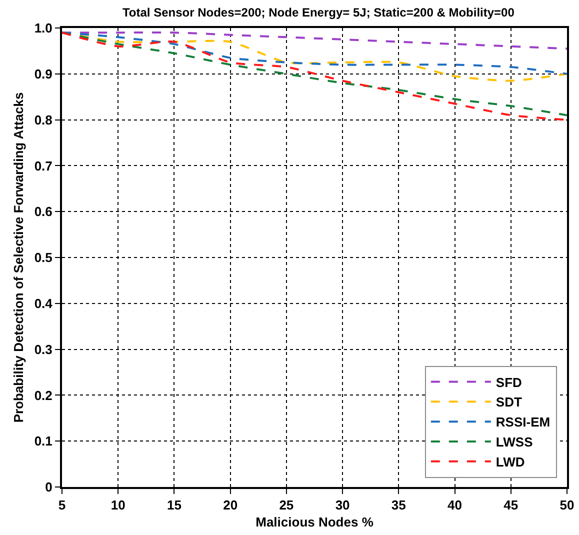  What do you see at coordinates (43, 166) in the screenshot?
I see `y-tick-label: 0.7` at bounding box center [43, 166].